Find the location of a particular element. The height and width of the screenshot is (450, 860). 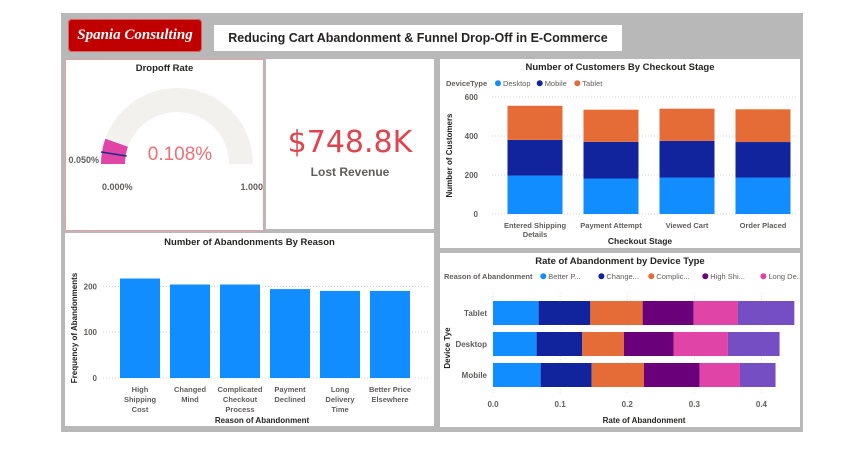

gauge-fill is located at coordinates (114, 151).